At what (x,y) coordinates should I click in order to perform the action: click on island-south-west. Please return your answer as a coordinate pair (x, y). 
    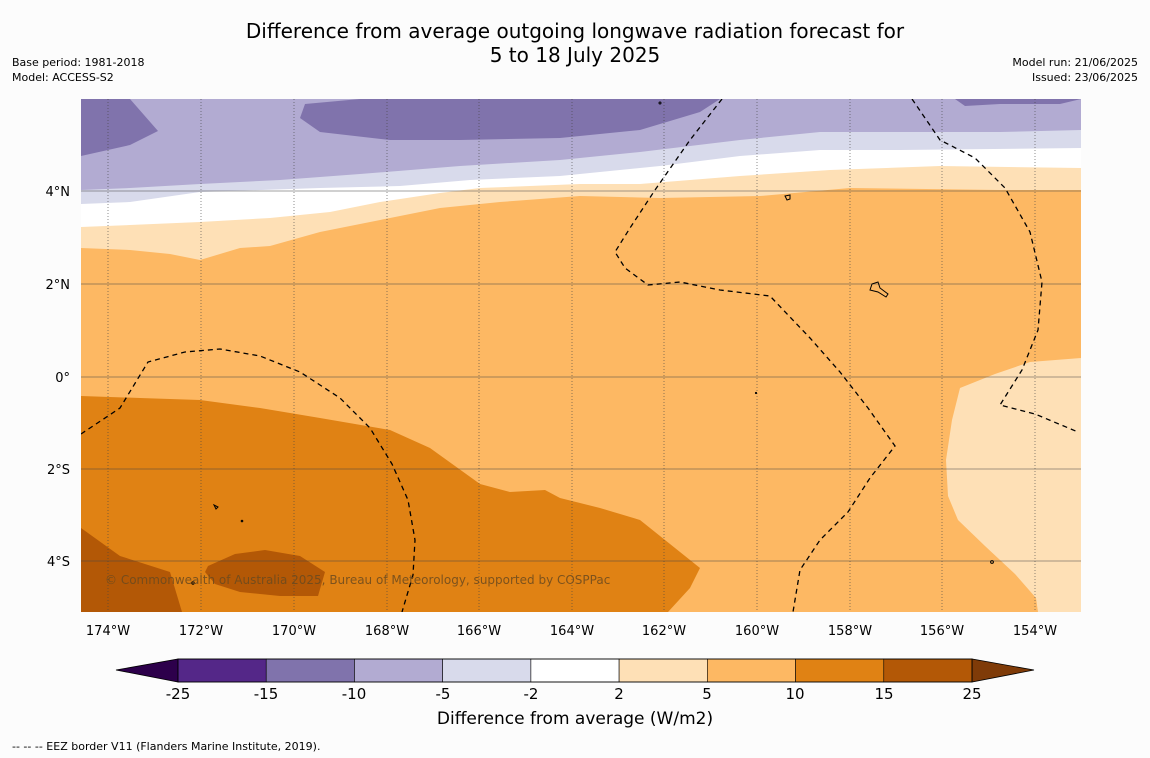
    Looking at the image, I should click on (193, 583).